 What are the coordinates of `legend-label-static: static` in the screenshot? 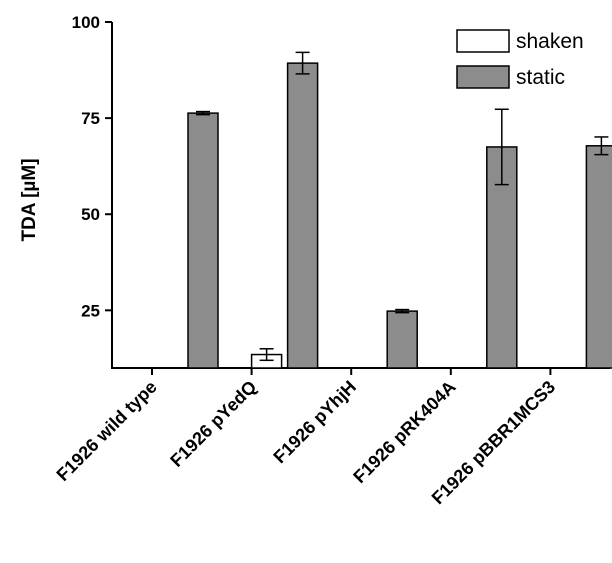 It's located at (540, 77).